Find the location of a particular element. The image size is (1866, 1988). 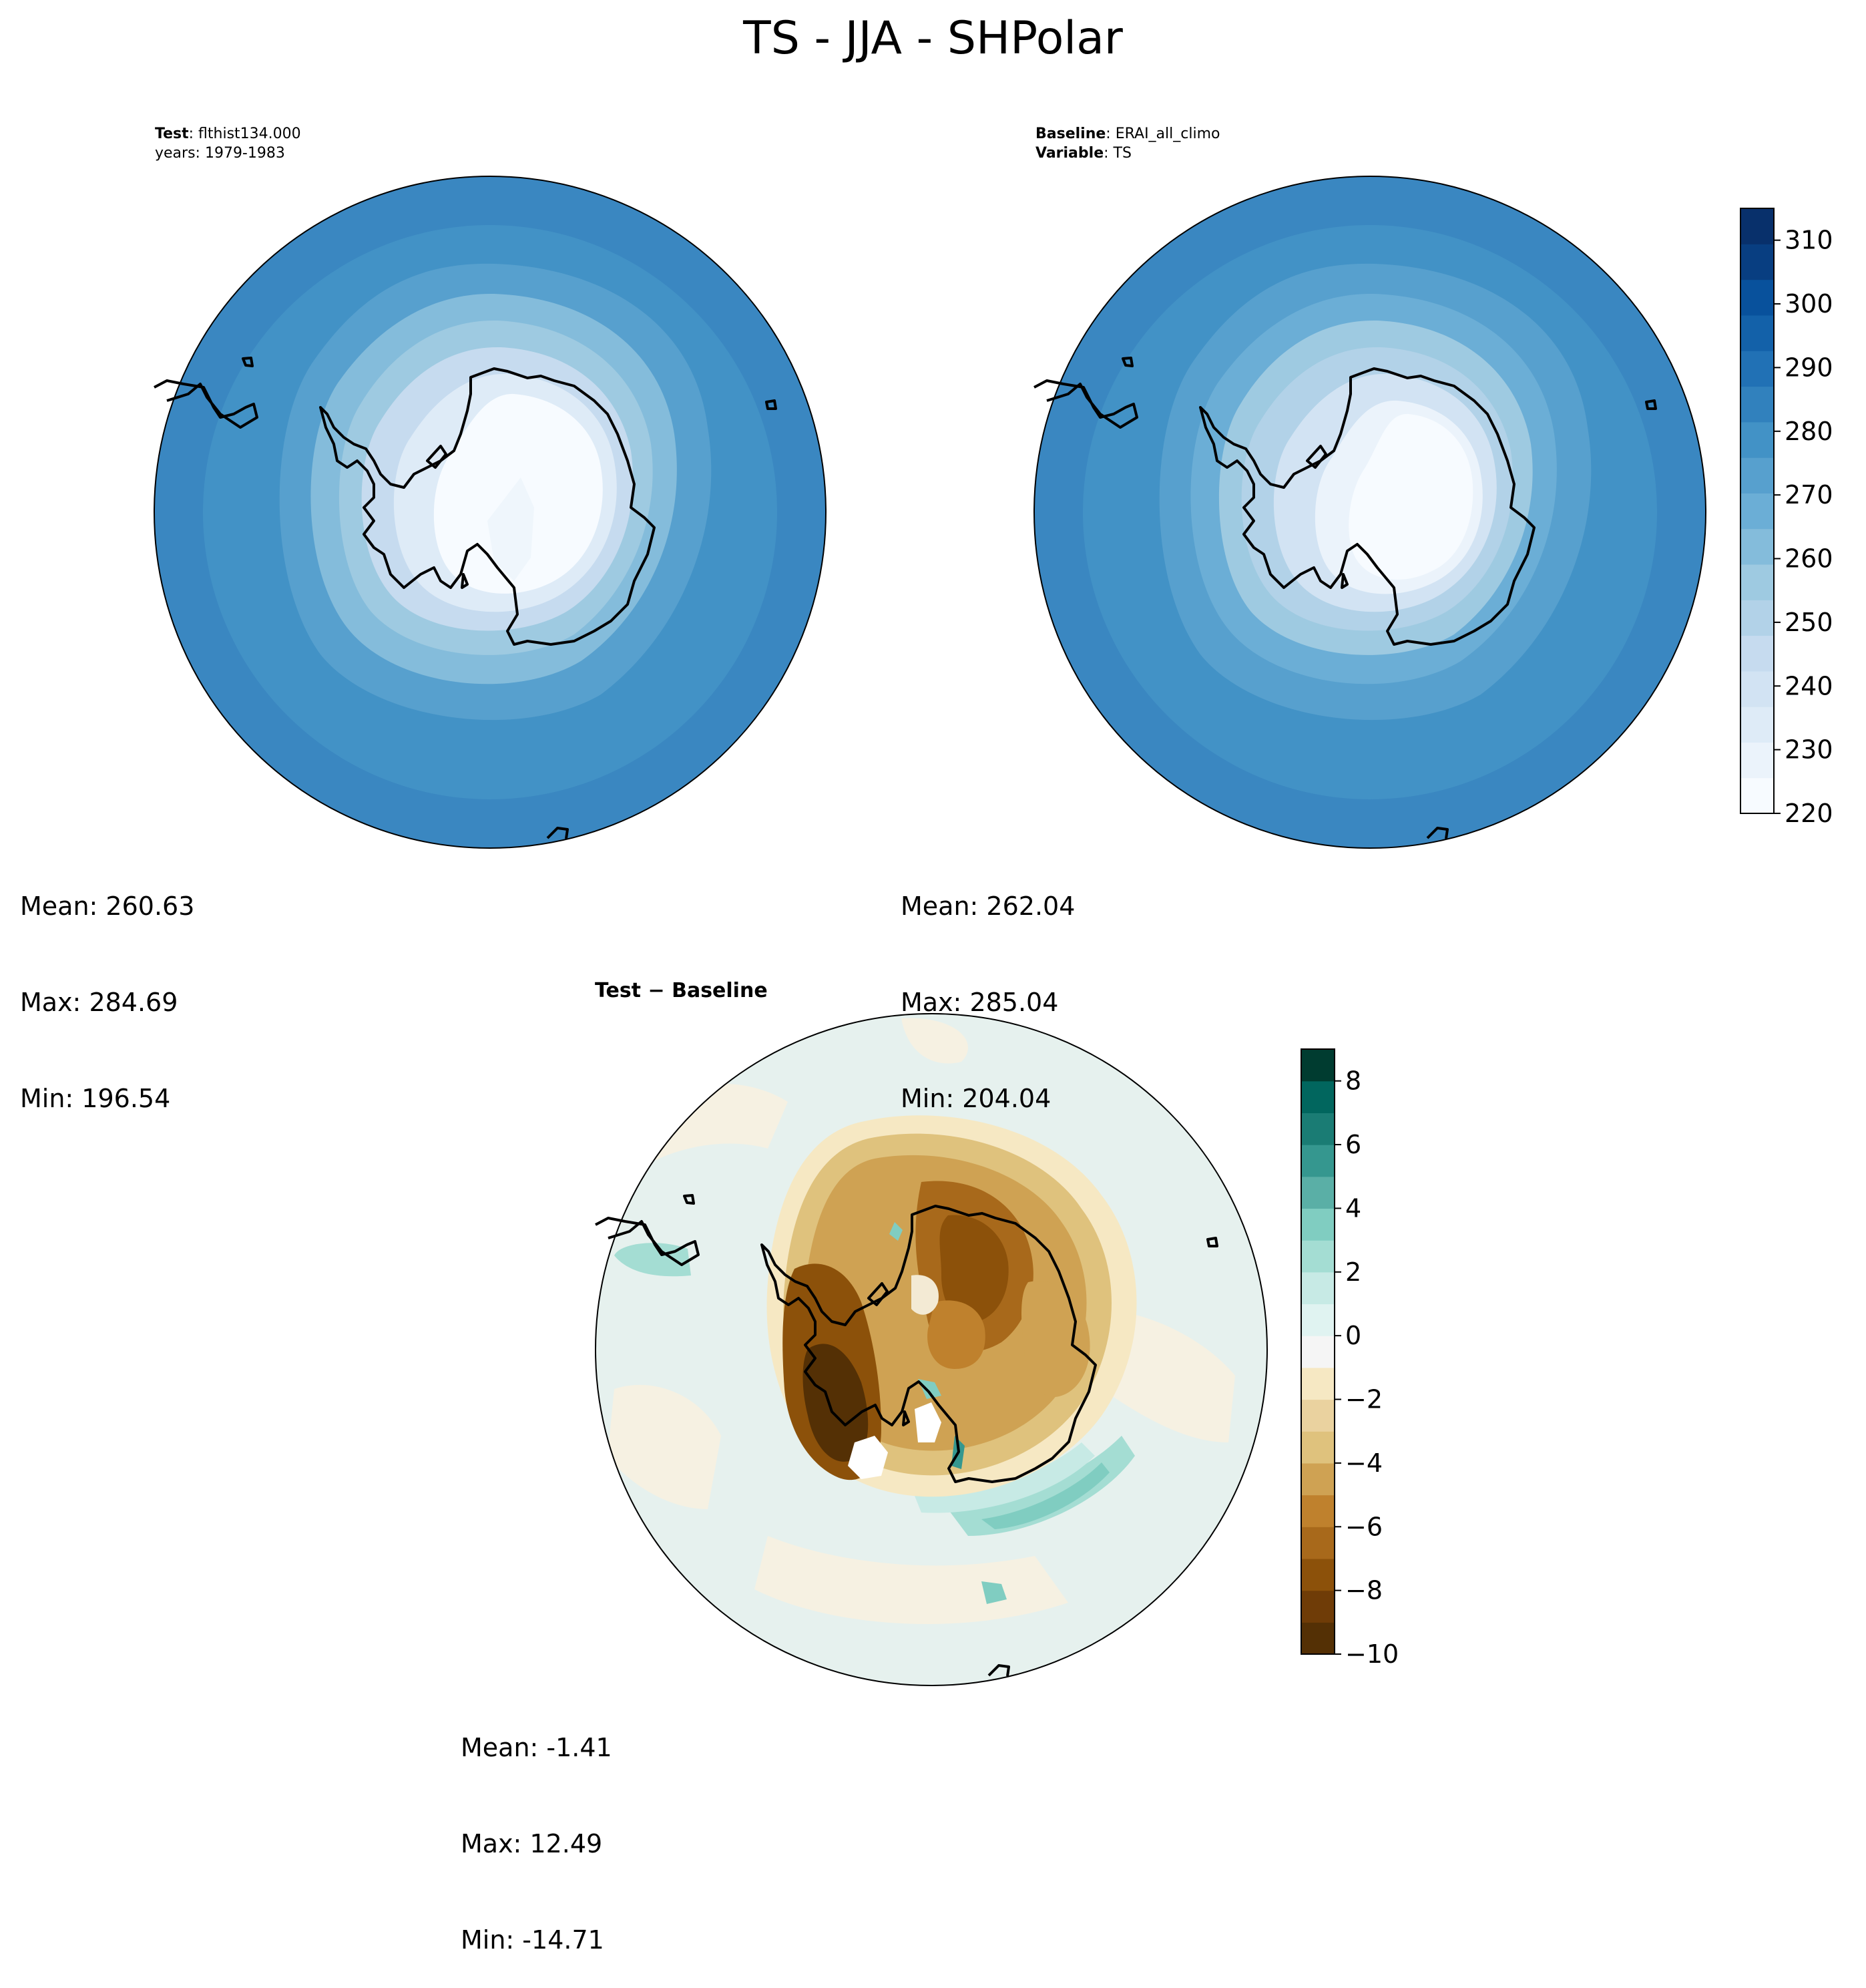

field-colorbar-tick-label: 250 is located at coordinates (1809, 623).